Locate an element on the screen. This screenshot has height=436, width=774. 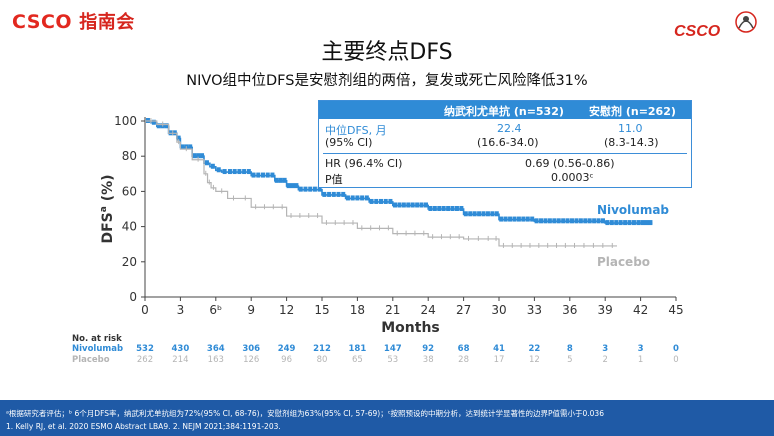
x-tick-label: 36 is located at coordinates (569, 310).